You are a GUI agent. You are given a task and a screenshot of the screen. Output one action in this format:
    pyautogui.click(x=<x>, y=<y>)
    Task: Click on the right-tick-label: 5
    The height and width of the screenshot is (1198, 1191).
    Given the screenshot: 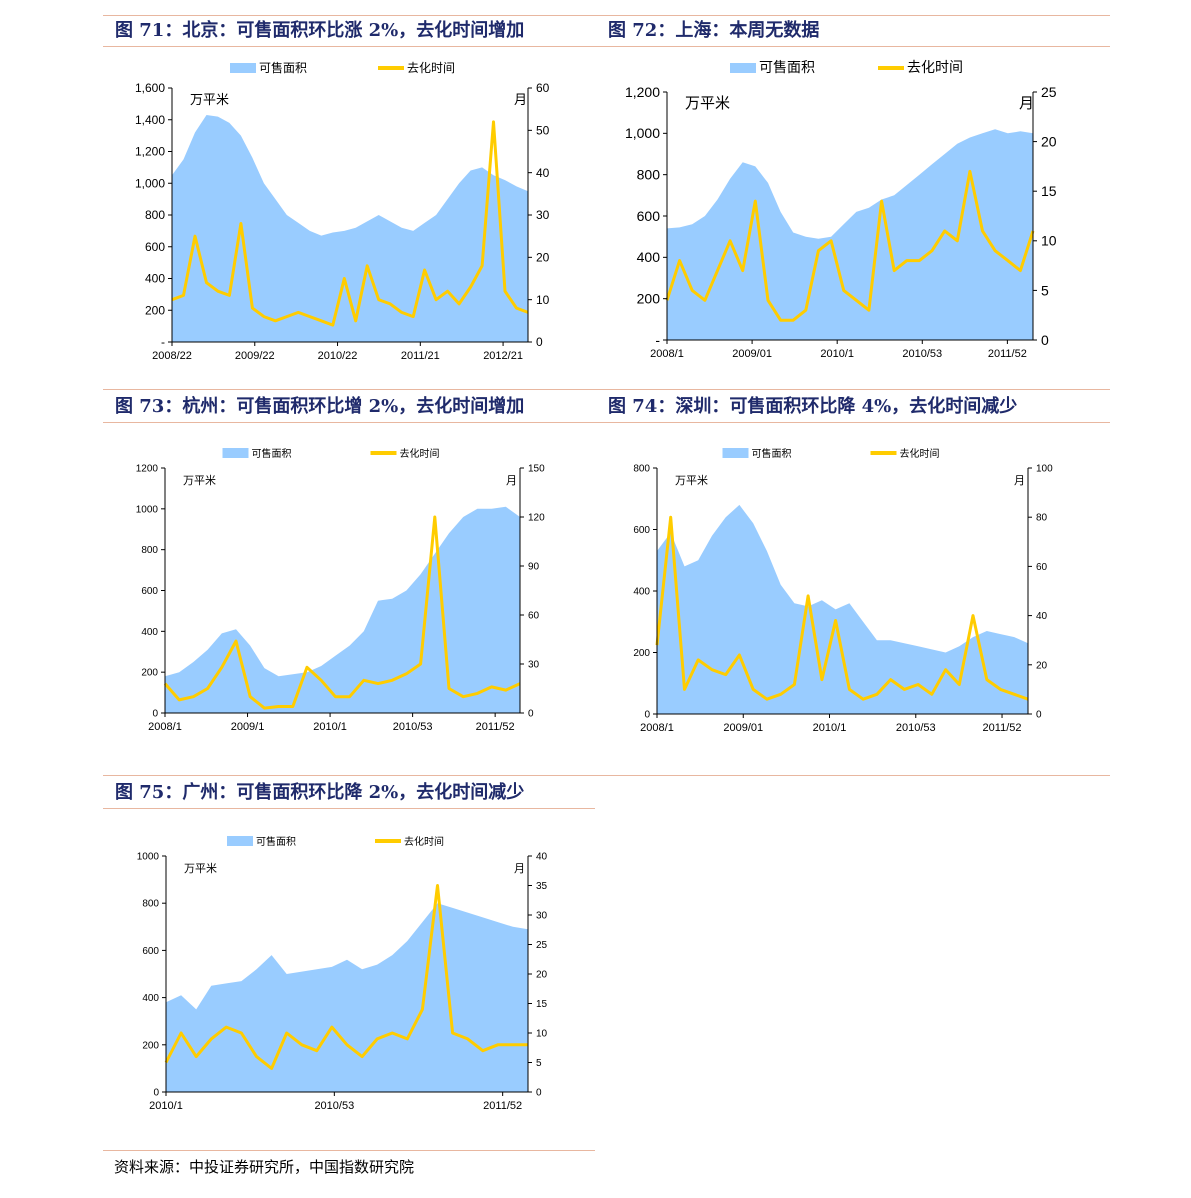 What is the action you would take?
    pyautogui.click(x=1045, y=290)
    